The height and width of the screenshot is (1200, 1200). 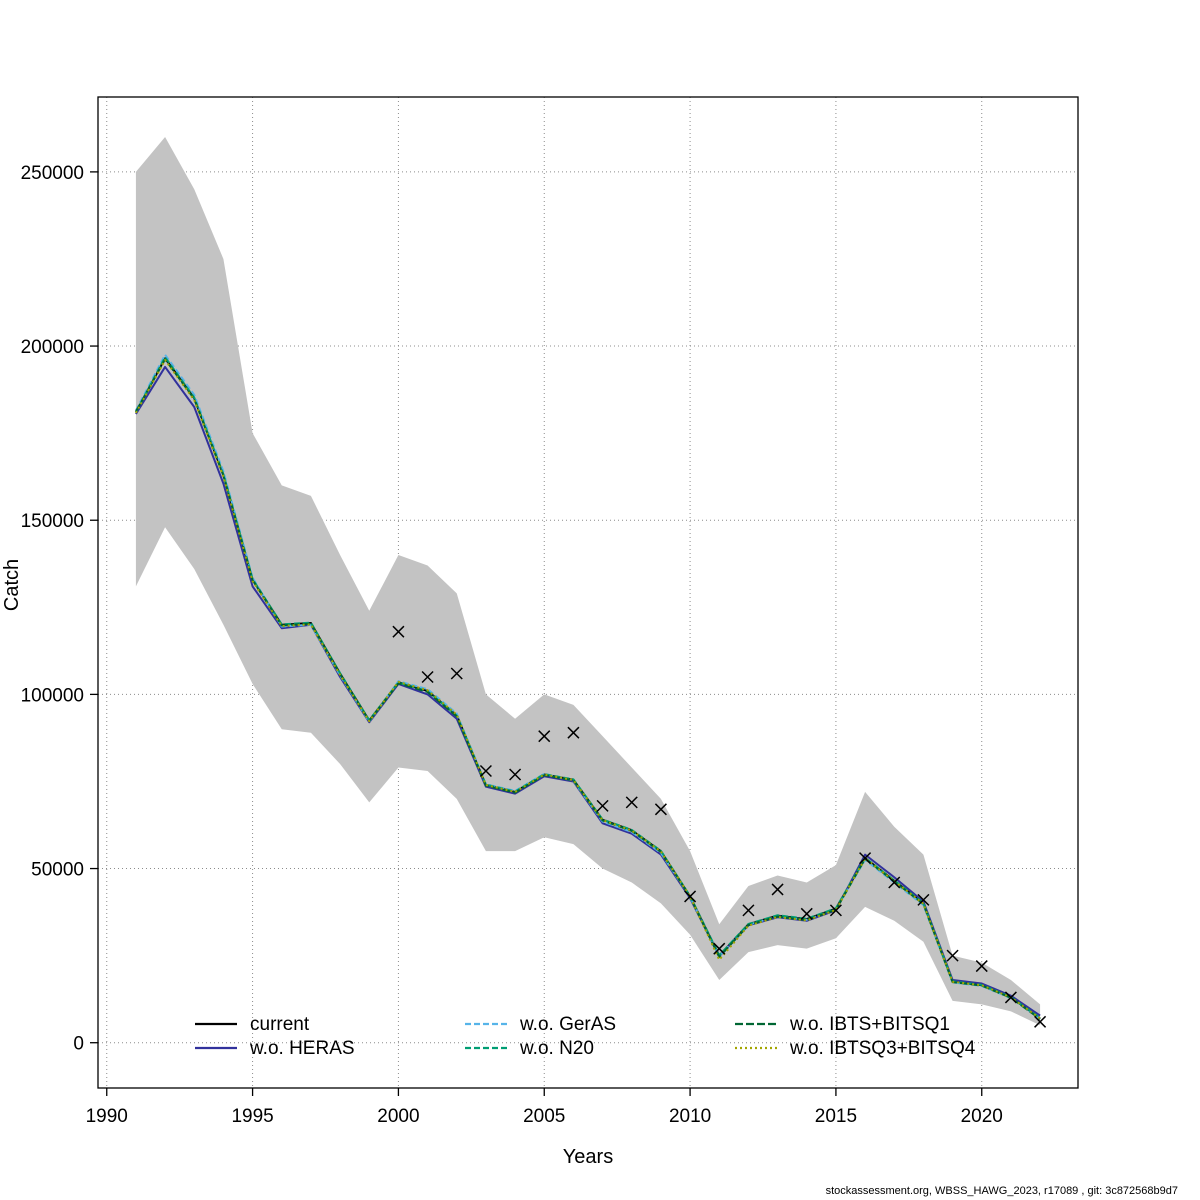 What do you see at coordinates (836, 1116) in the screenshot?
I see `x-axis-tick-label: 2015` at bounding box center [836, 1116].